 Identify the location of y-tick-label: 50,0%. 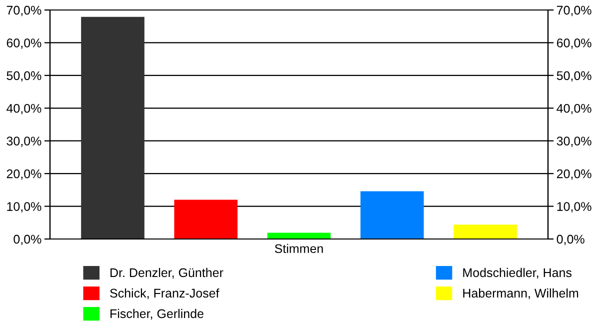
(24, 76).